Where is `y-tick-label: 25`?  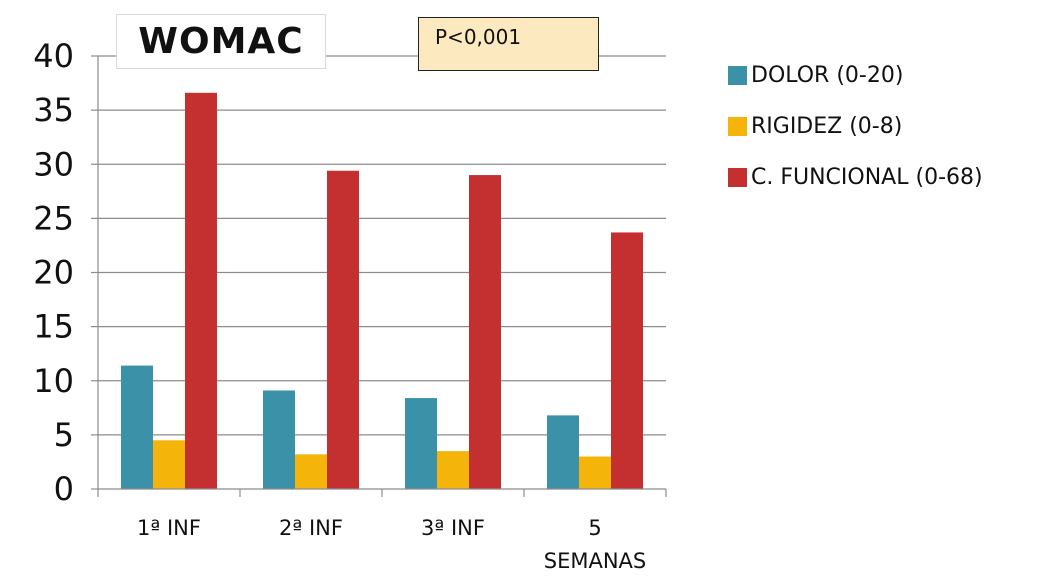 y-tick-label: 25 is located at coordinates (53, 218).